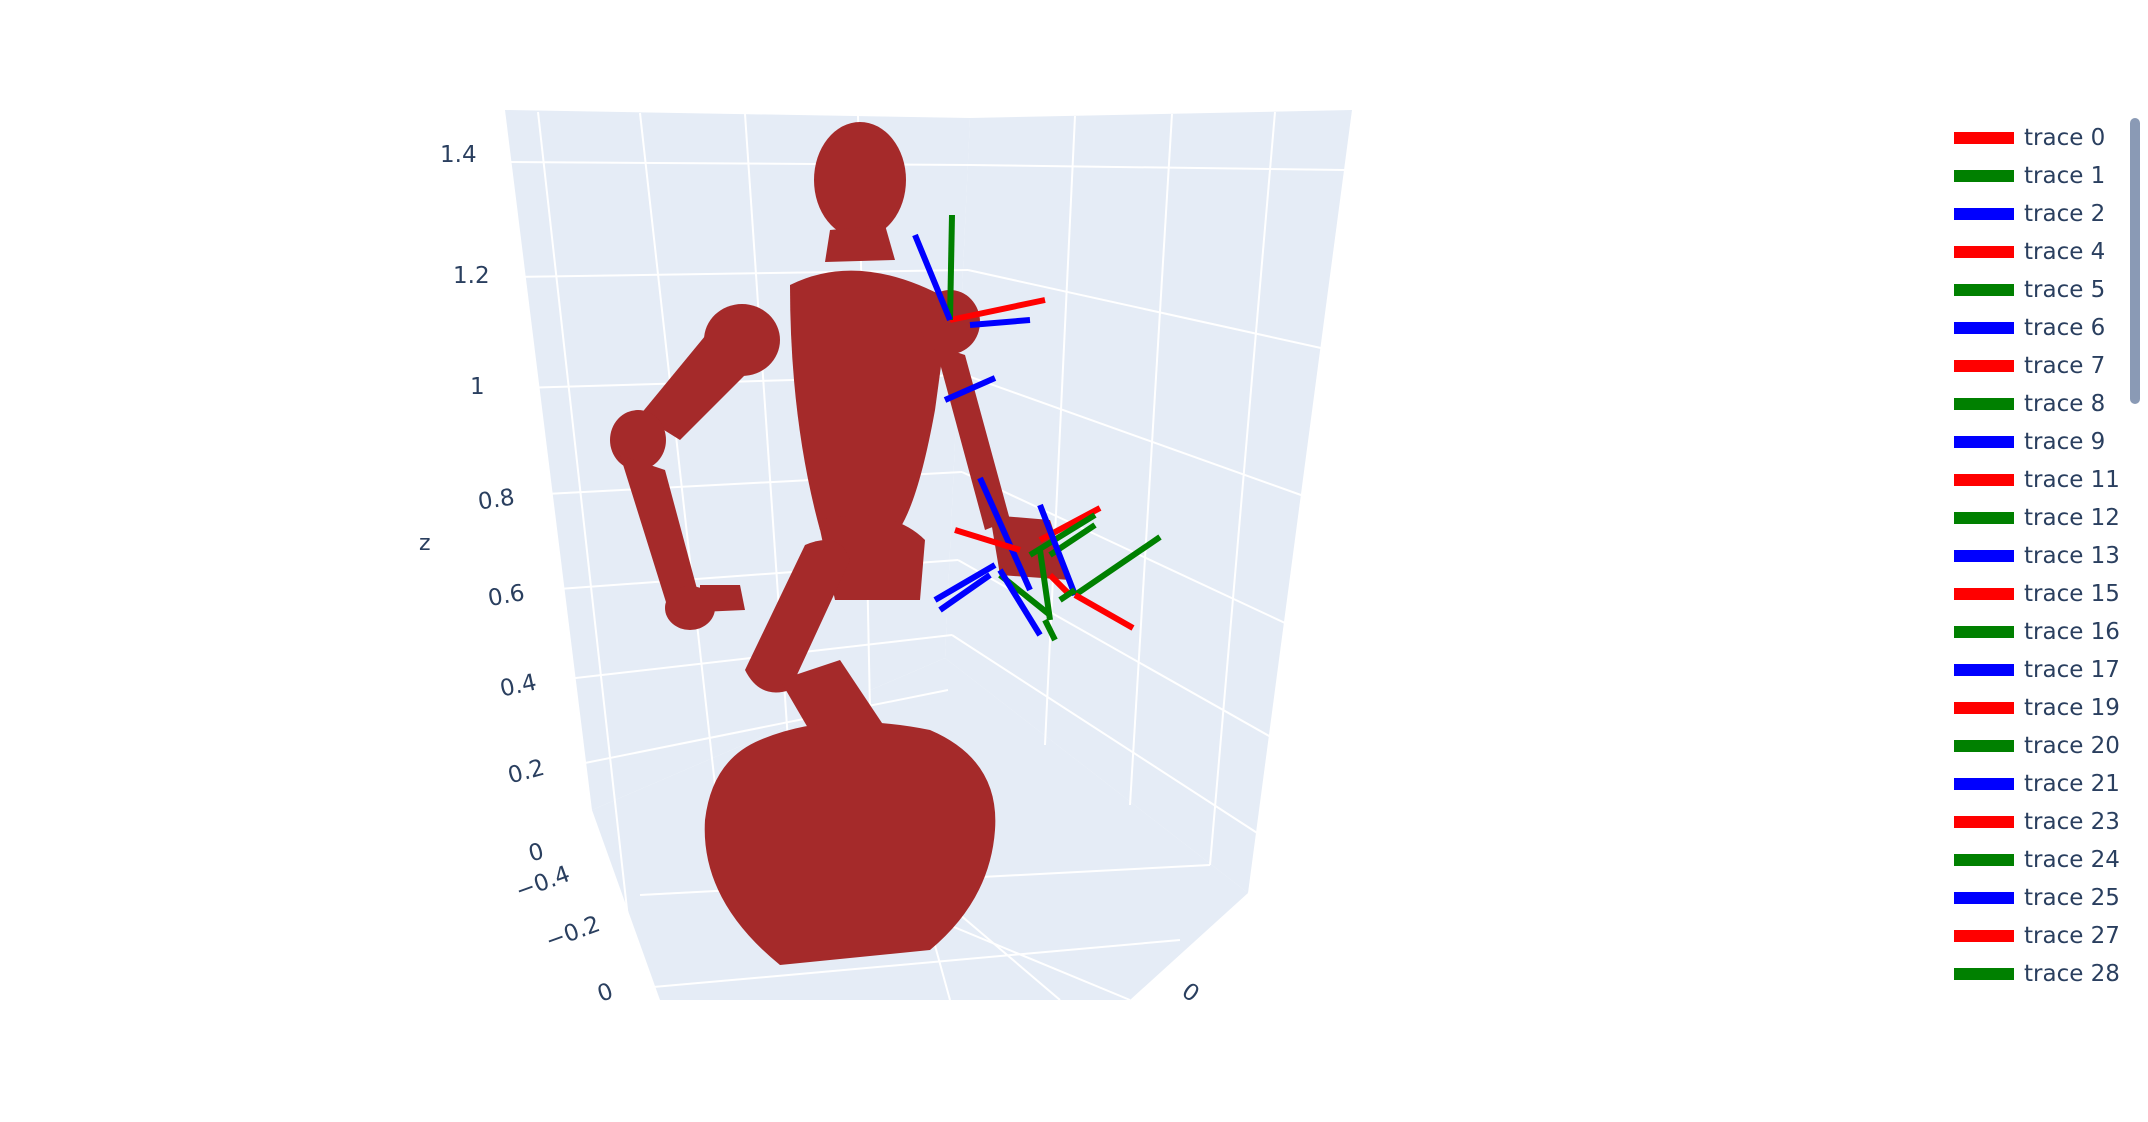 This screenshot has height=1122, width=2148. What do you see at coordinates (471, 276) in the screenshot?
I see `z-tick-label: 1.2` at bounding box center [471, 276].